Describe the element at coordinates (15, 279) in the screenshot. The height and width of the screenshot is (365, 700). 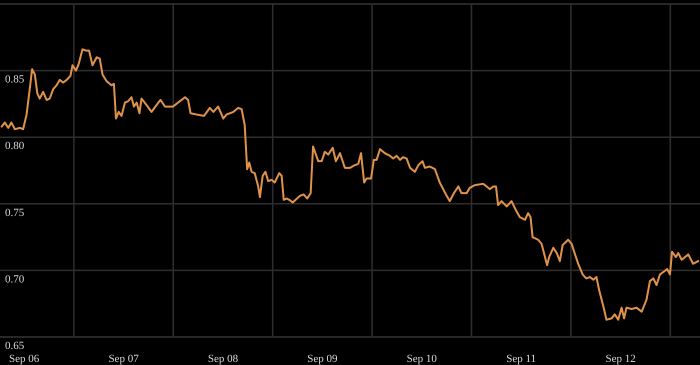
I see `y-tick-label: 0.70` at that location.